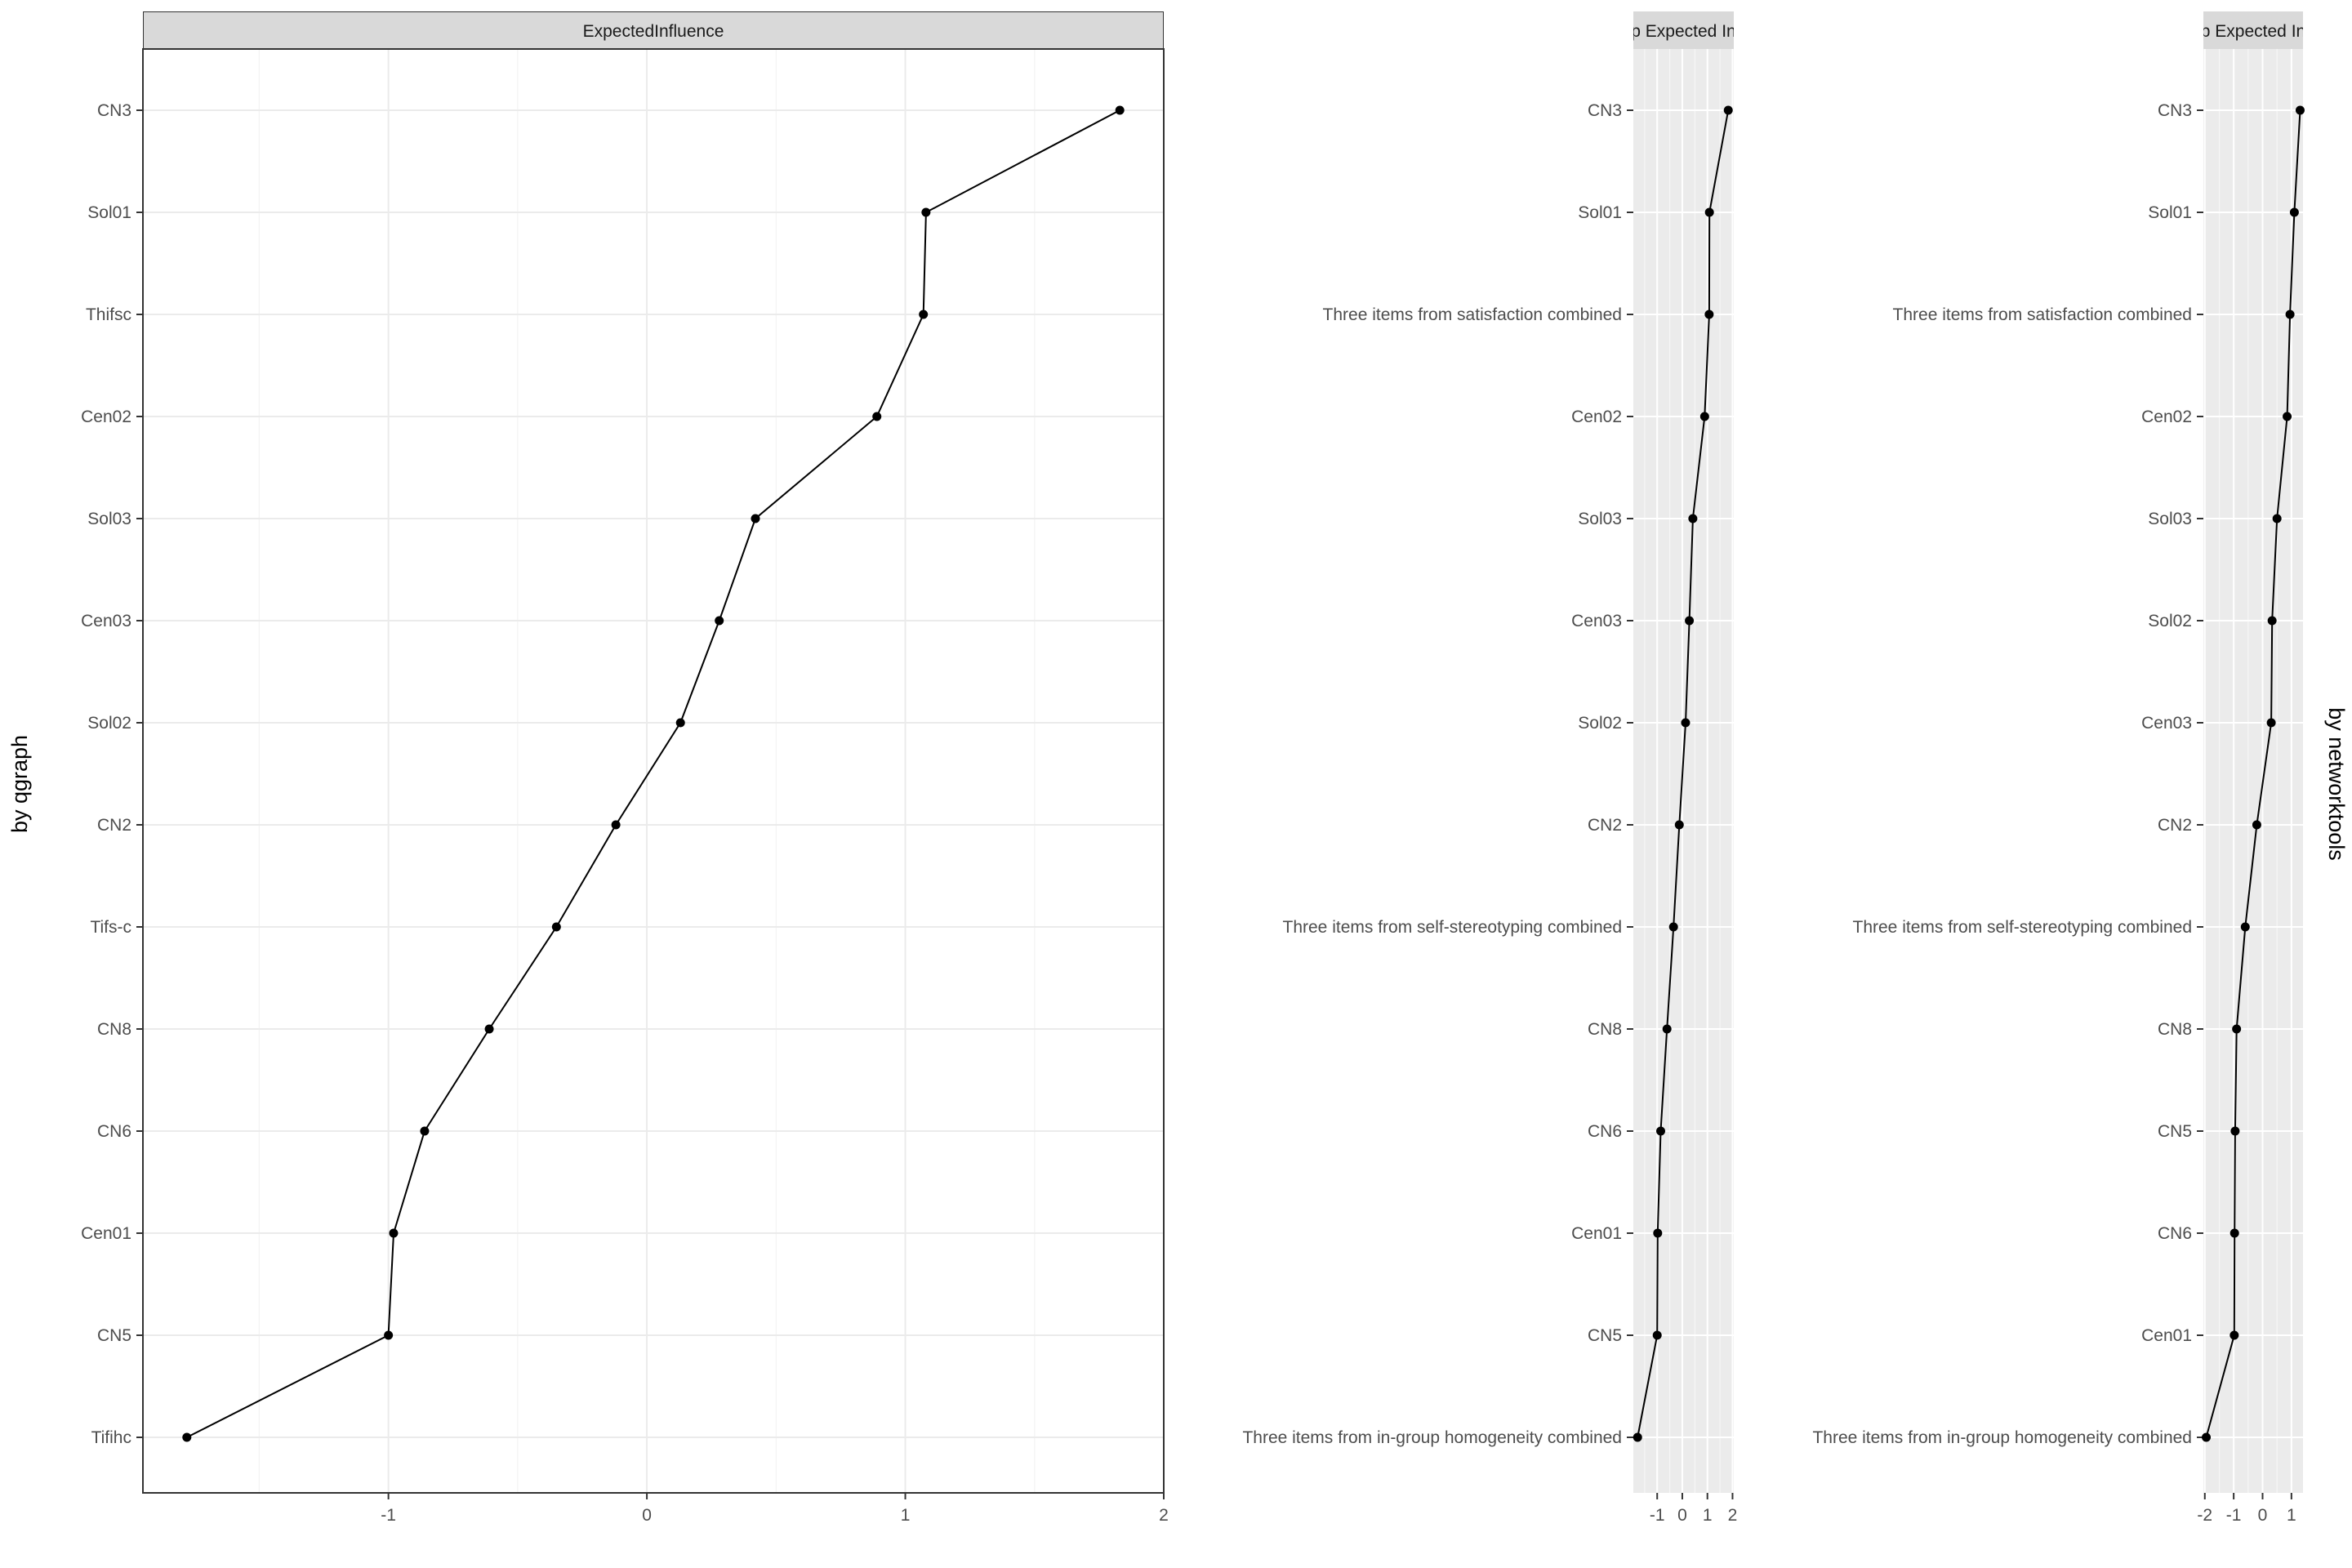  I want to click on y-tick-label: CN8, so click(1605, 1029).